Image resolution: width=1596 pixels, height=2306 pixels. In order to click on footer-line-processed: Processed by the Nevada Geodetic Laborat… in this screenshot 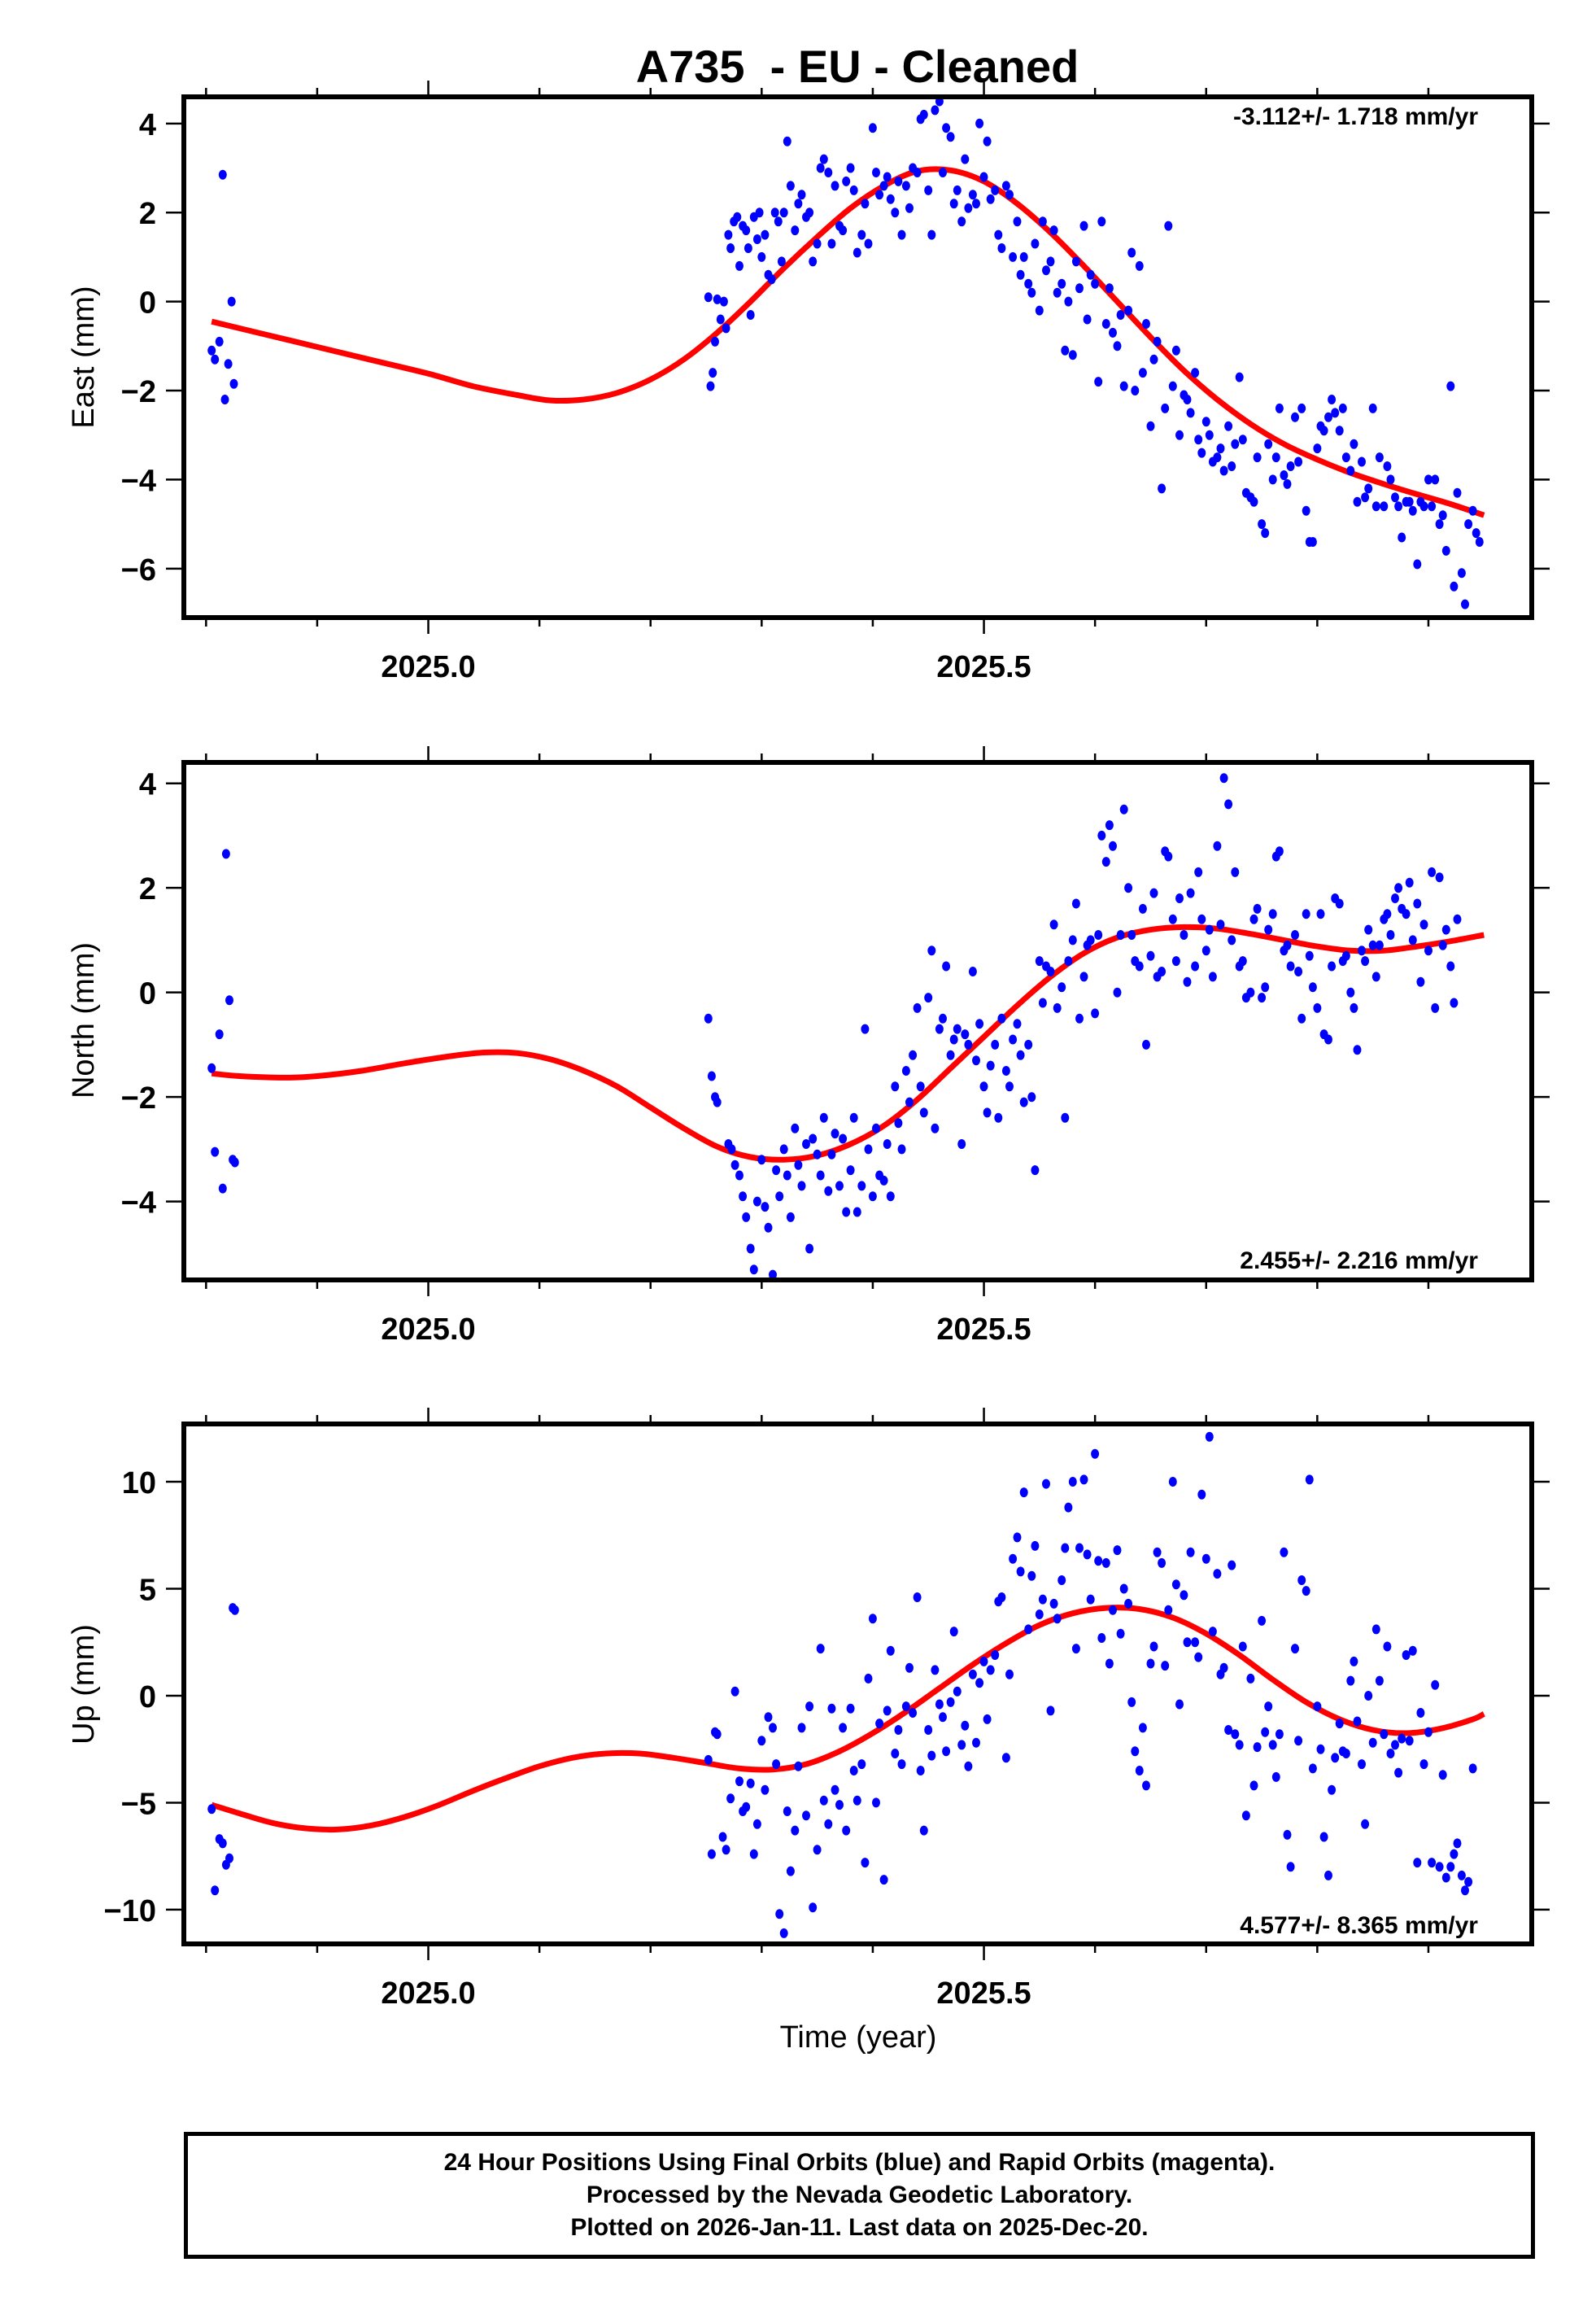, I will do `click(859, 2195)`.